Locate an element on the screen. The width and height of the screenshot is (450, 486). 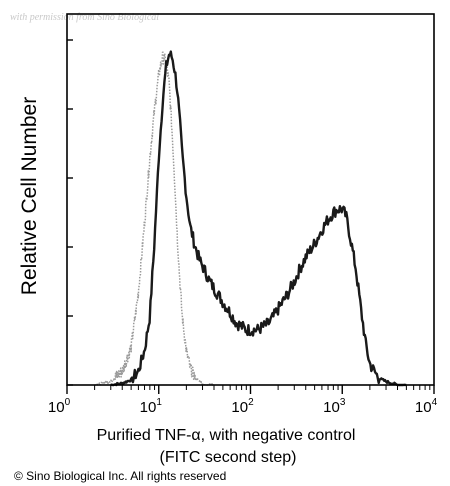
x-tick-label-1: 10¹ is located at coordinates (151, 406).